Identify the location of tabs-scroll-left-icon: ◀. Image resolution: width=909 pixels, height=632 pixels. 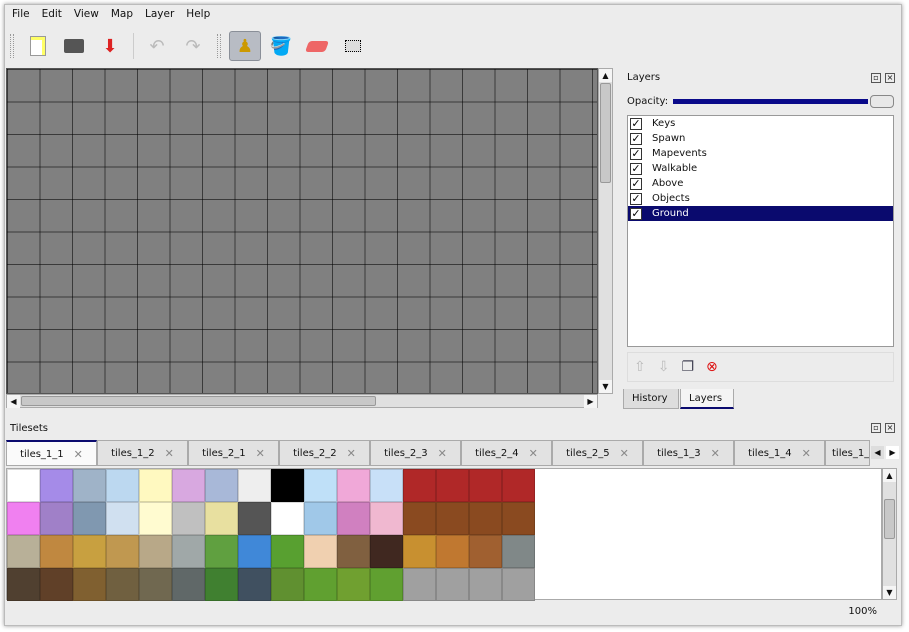
(877, 452).